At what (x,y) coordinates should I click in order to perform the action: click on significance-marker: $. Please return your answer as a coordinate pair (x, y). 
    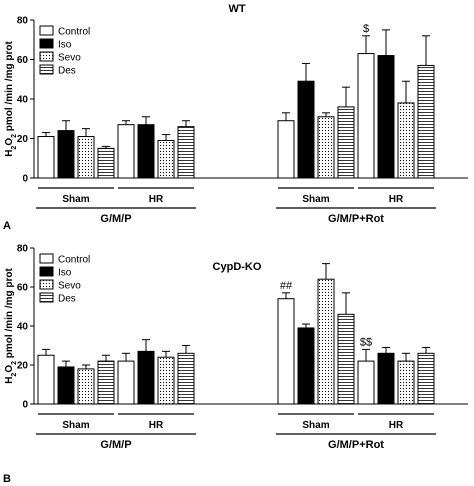
    Looking at the image, I should click on (366, 29).